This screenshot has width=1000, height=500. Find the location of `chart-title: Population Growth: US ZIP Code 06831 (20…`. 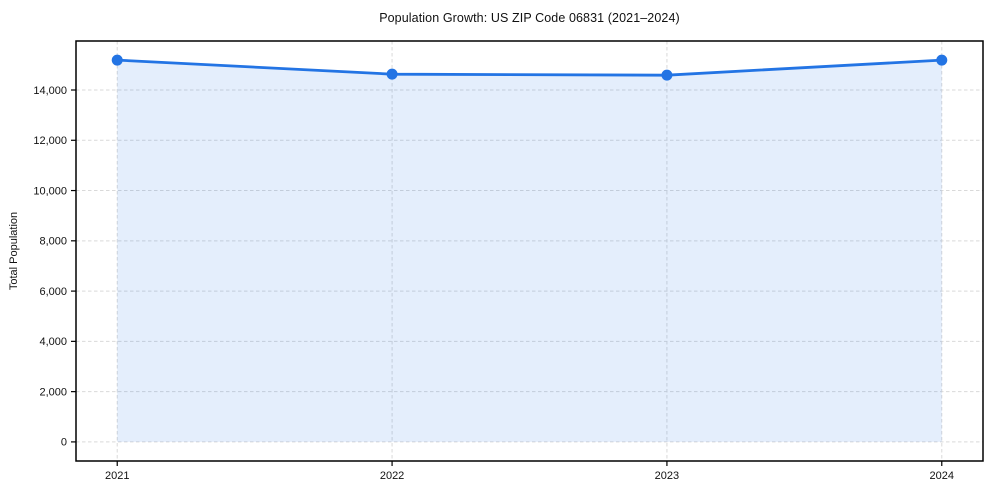

chart-title: Population Growth: US ZIP Code 06831 (20… is located at coordinates (529, 18).